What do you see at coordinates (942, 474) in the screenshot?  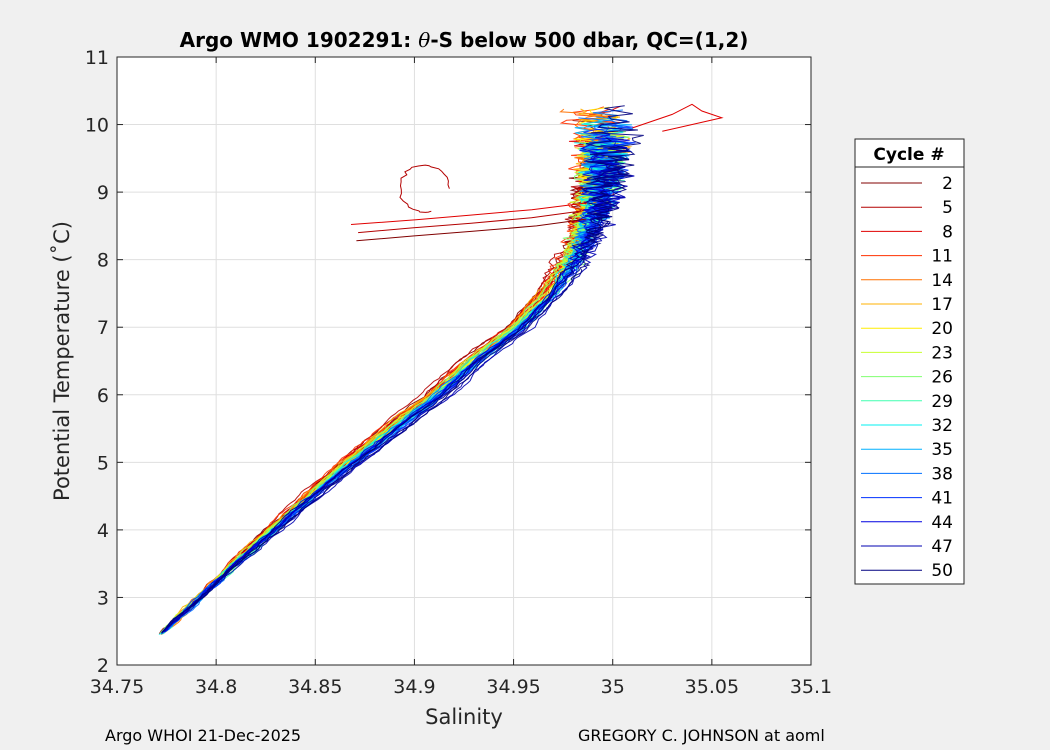 I see `legend-label-38: 38` at bounding box center [942, 474].